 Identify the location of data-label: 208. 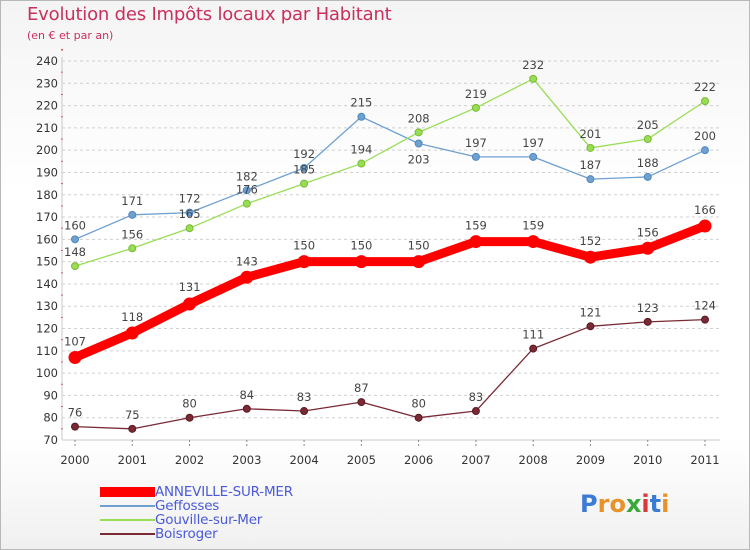
(419, 118).